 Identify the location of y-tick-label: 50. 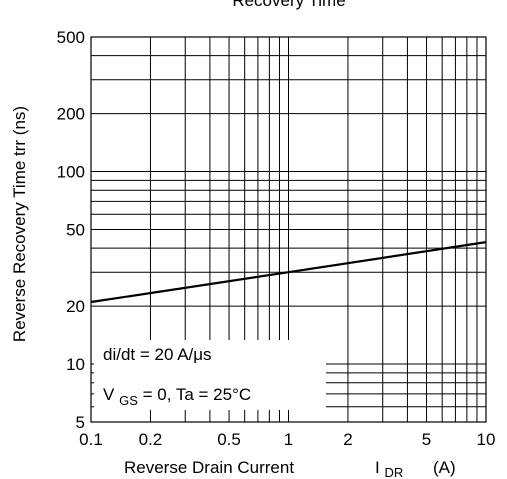
(75, 230).